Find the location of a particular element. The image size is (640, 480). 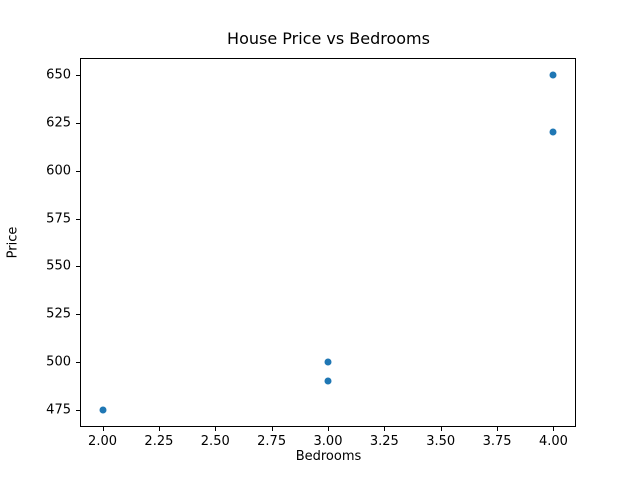

x-tick-label: 4.00 is located at coordinates (553, 441).